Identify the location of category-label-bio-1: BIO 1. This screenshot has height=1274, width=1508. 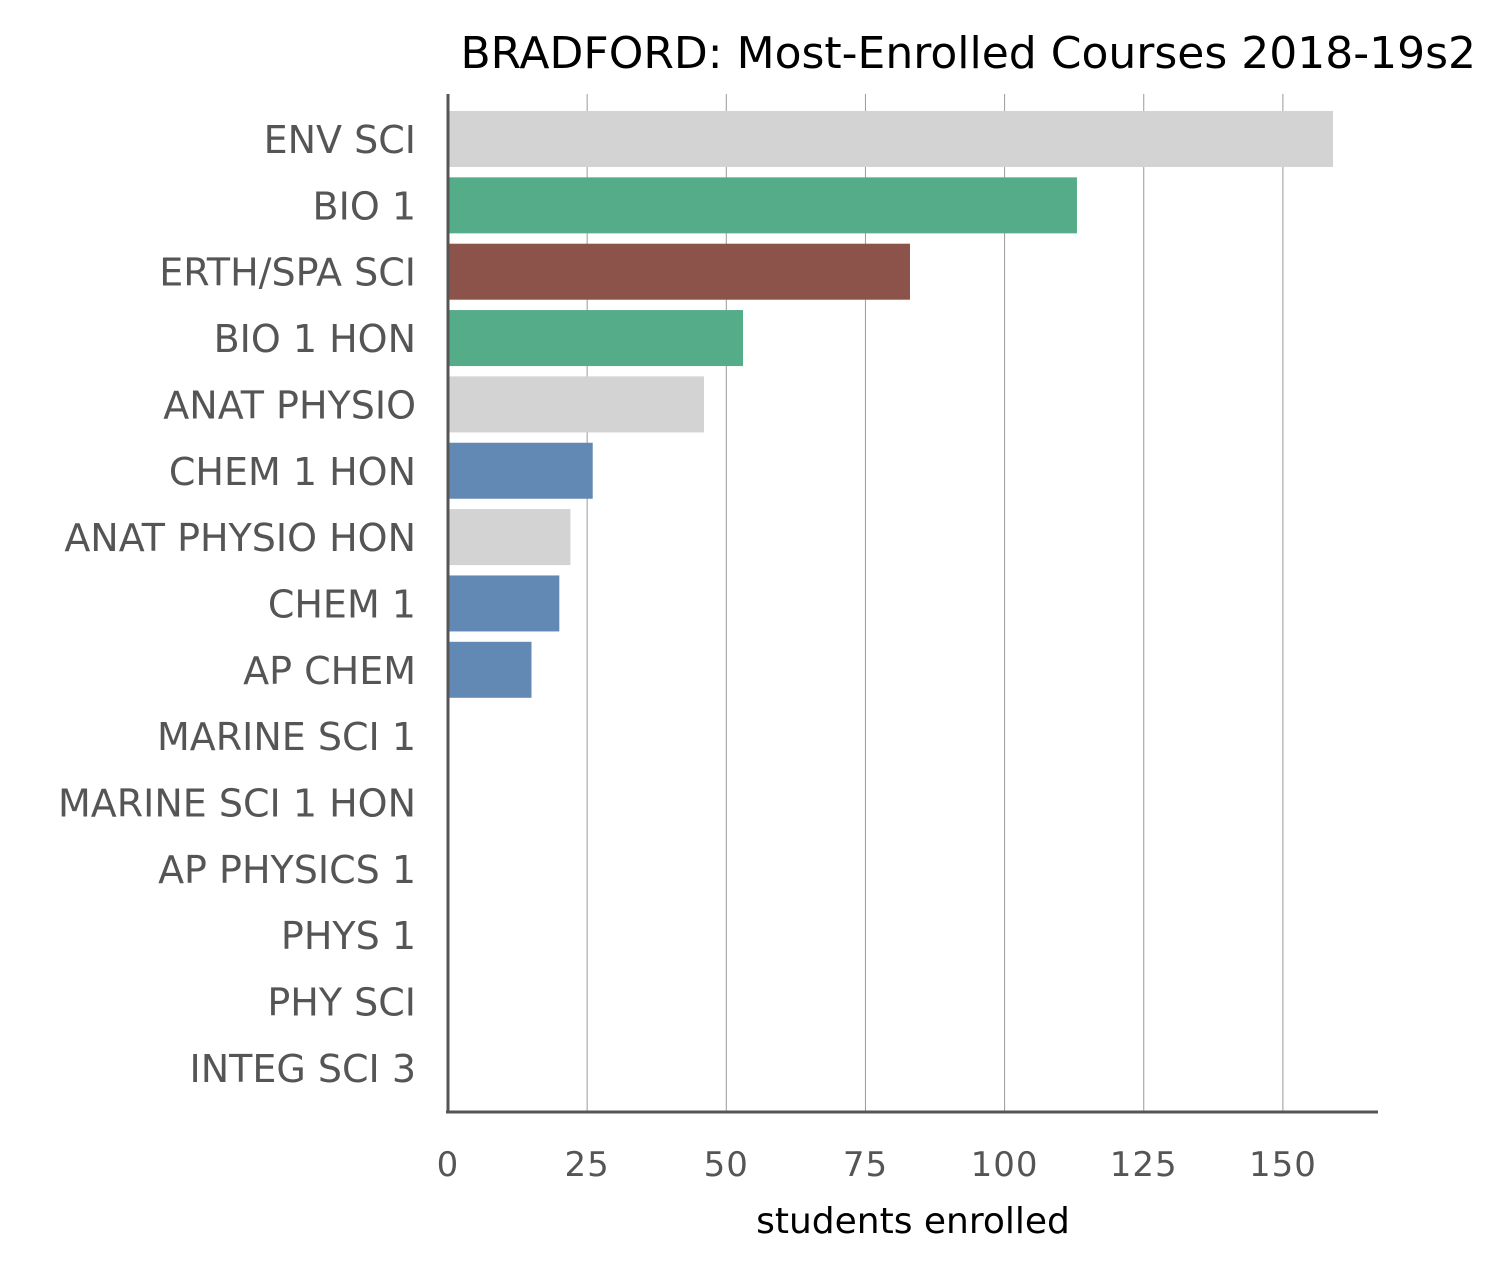
(364, 206).